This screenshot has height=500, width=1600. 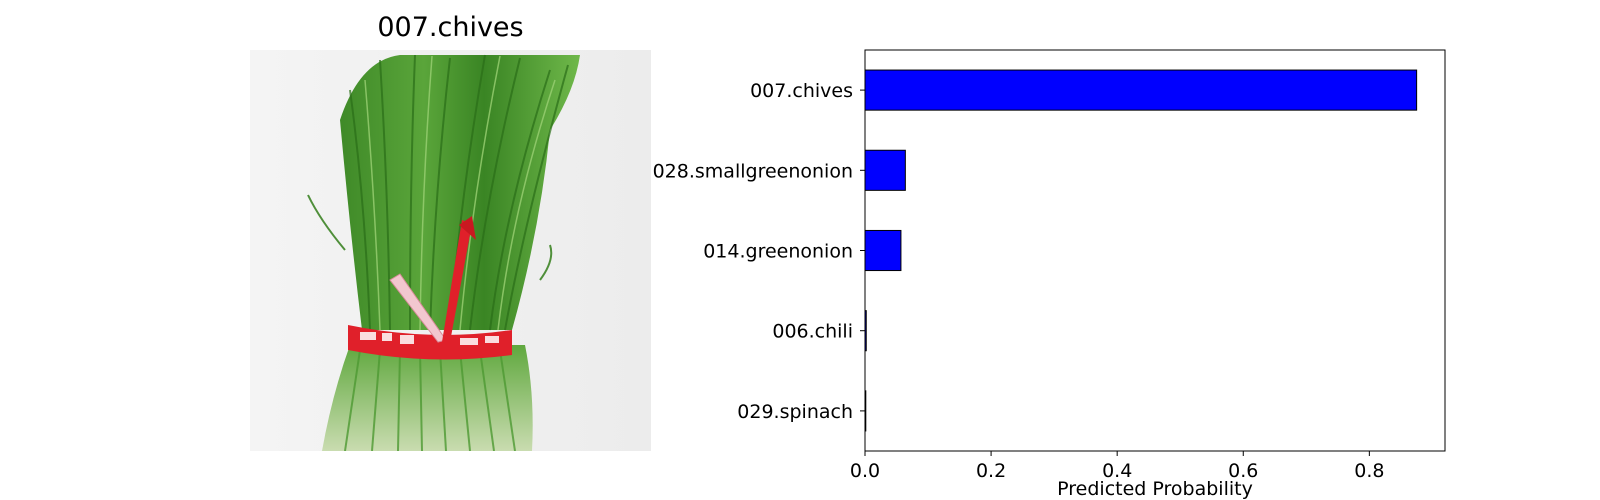 I want to click on y-tick-label: 014.greenonion, so click(x=778, y=252).